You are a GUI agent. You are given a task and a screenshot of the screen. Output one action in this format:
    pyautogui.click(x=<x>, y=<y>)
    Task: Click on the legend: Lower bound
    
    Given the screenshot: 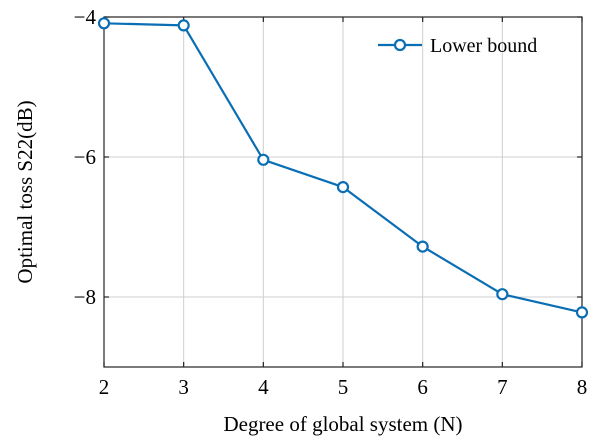 What is the action you would take?
    pyautogui.click(x=457, y=46)
    